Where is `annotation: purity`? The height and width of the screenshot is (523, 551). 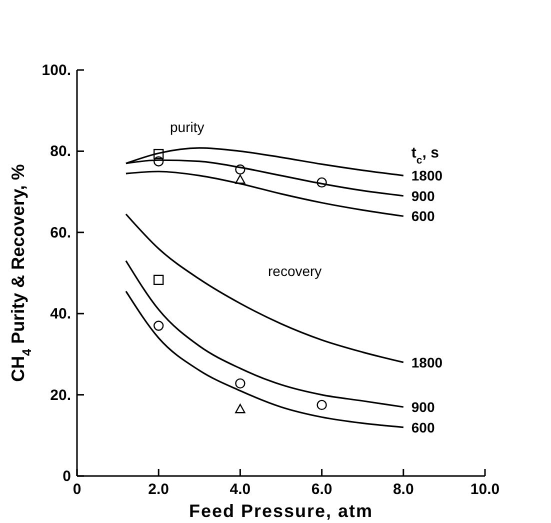 annotation: purity is located at coordinates (187, 127).